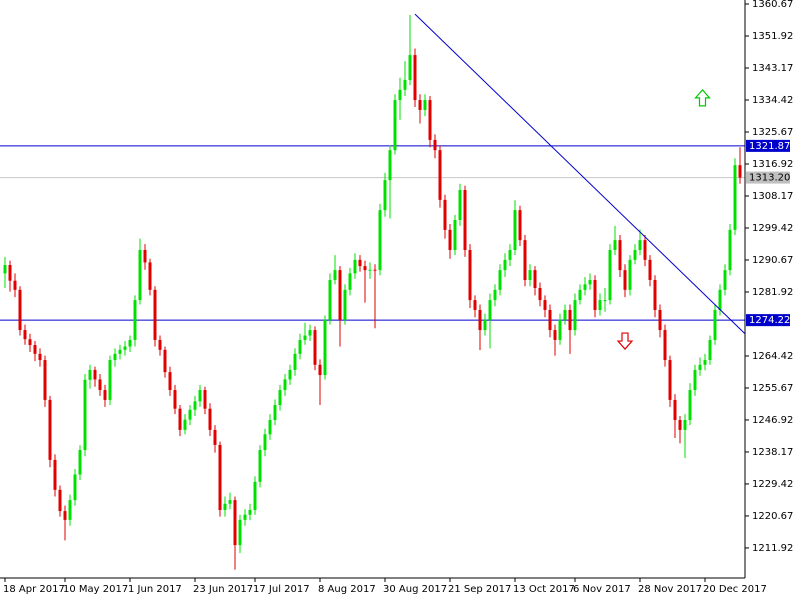  Describe the element at coordinates (772, 36) in the screenshot. I see `y-tick-label: 1351.92` at that location.